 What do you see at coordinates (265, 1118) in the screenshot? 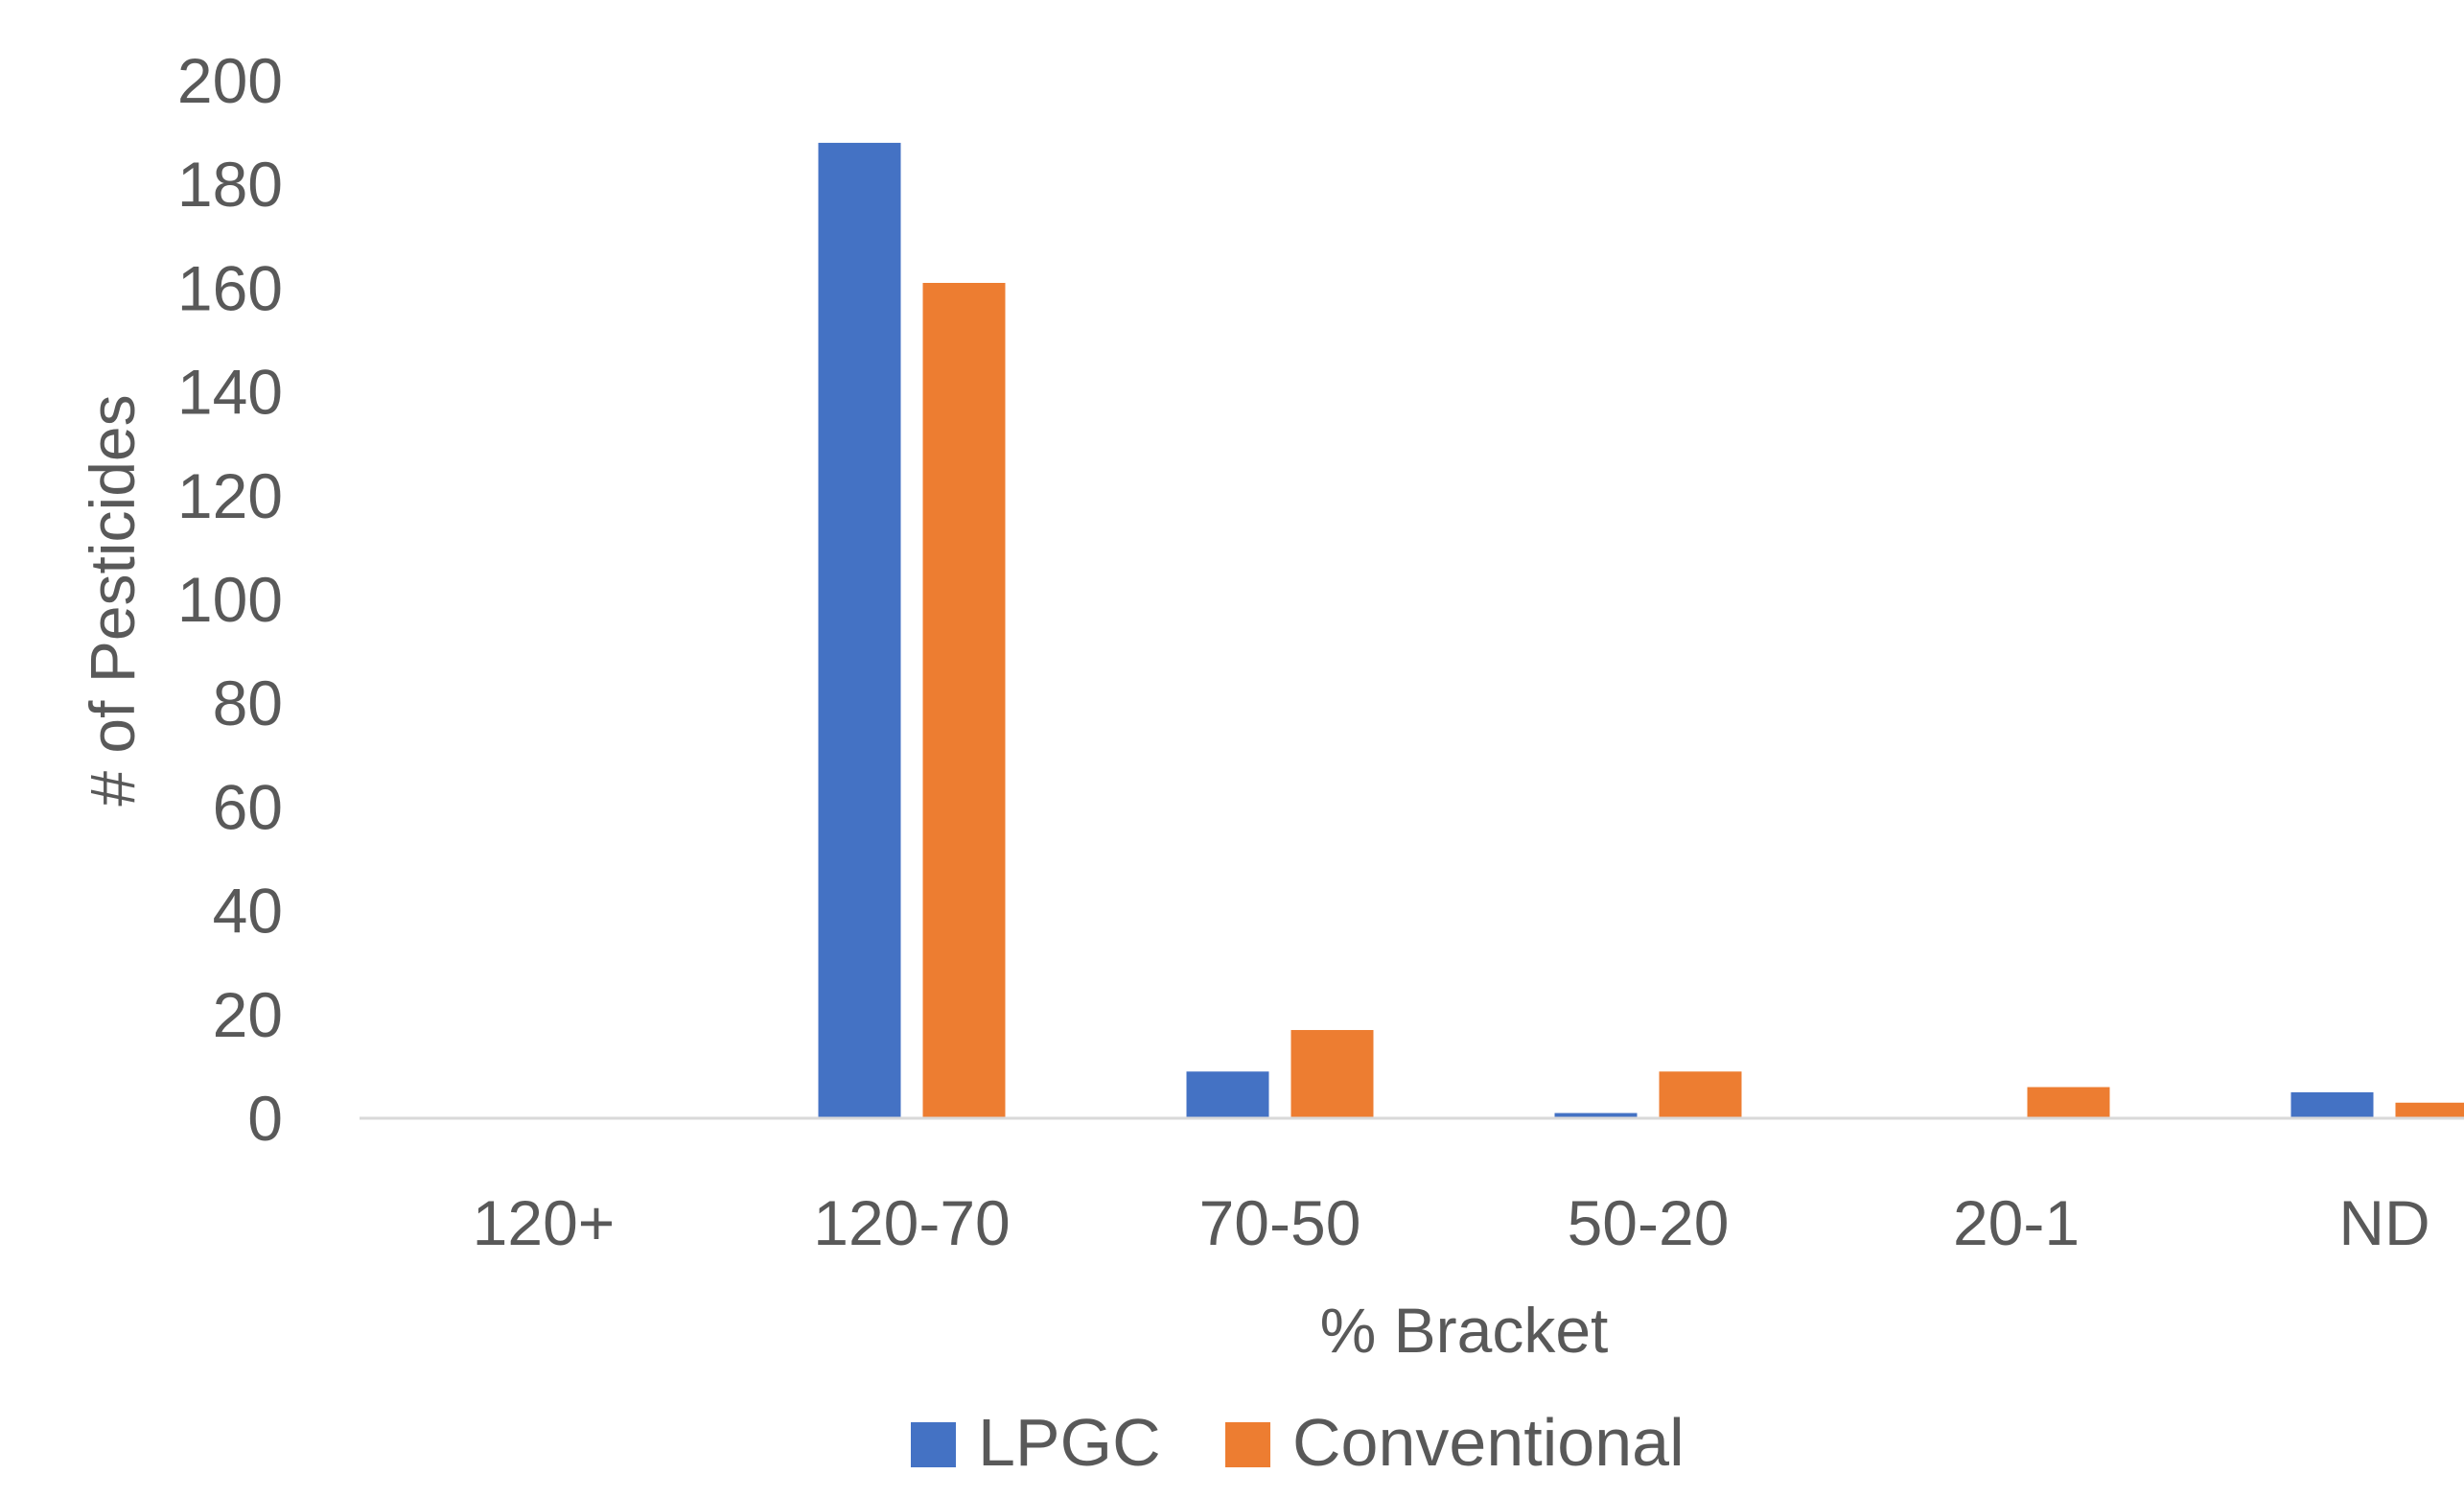
I see `y-tick-label: 0` at bounding box center [265, 1118].